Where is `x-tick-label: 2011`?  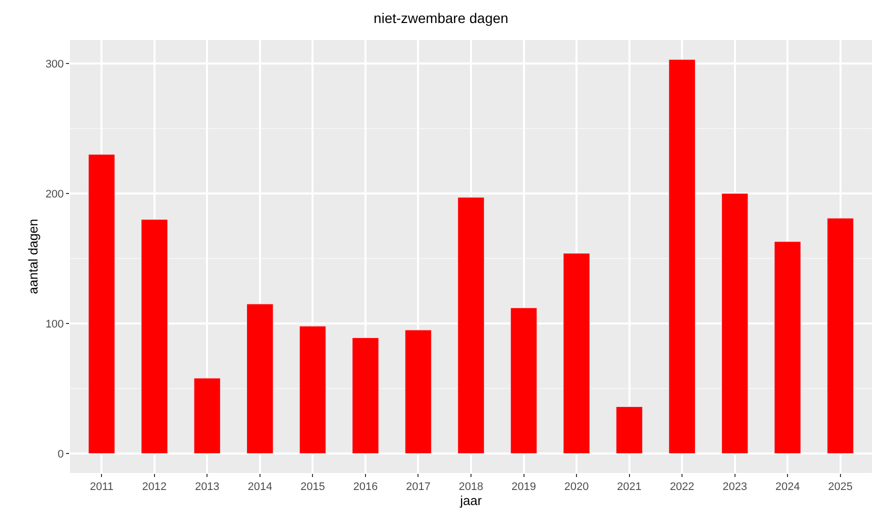
x-tick-label: 2011 is located at coordinates (102, 487).